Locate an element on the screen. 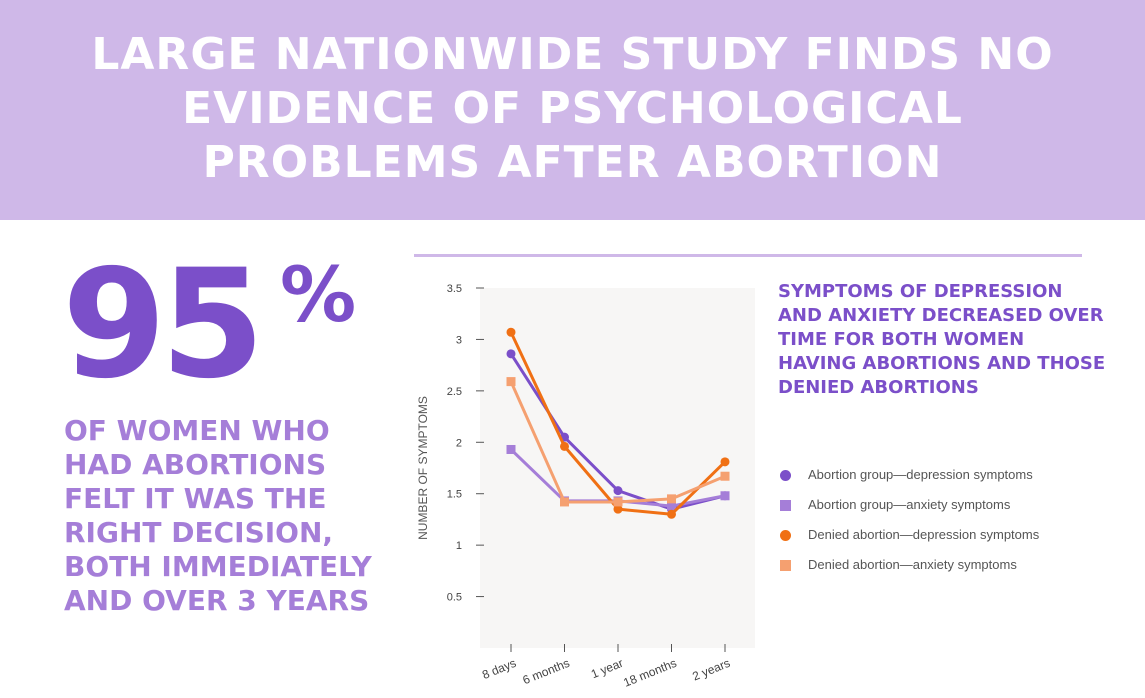  x-tick-label: 8 days is located at coordinates (499, 669).